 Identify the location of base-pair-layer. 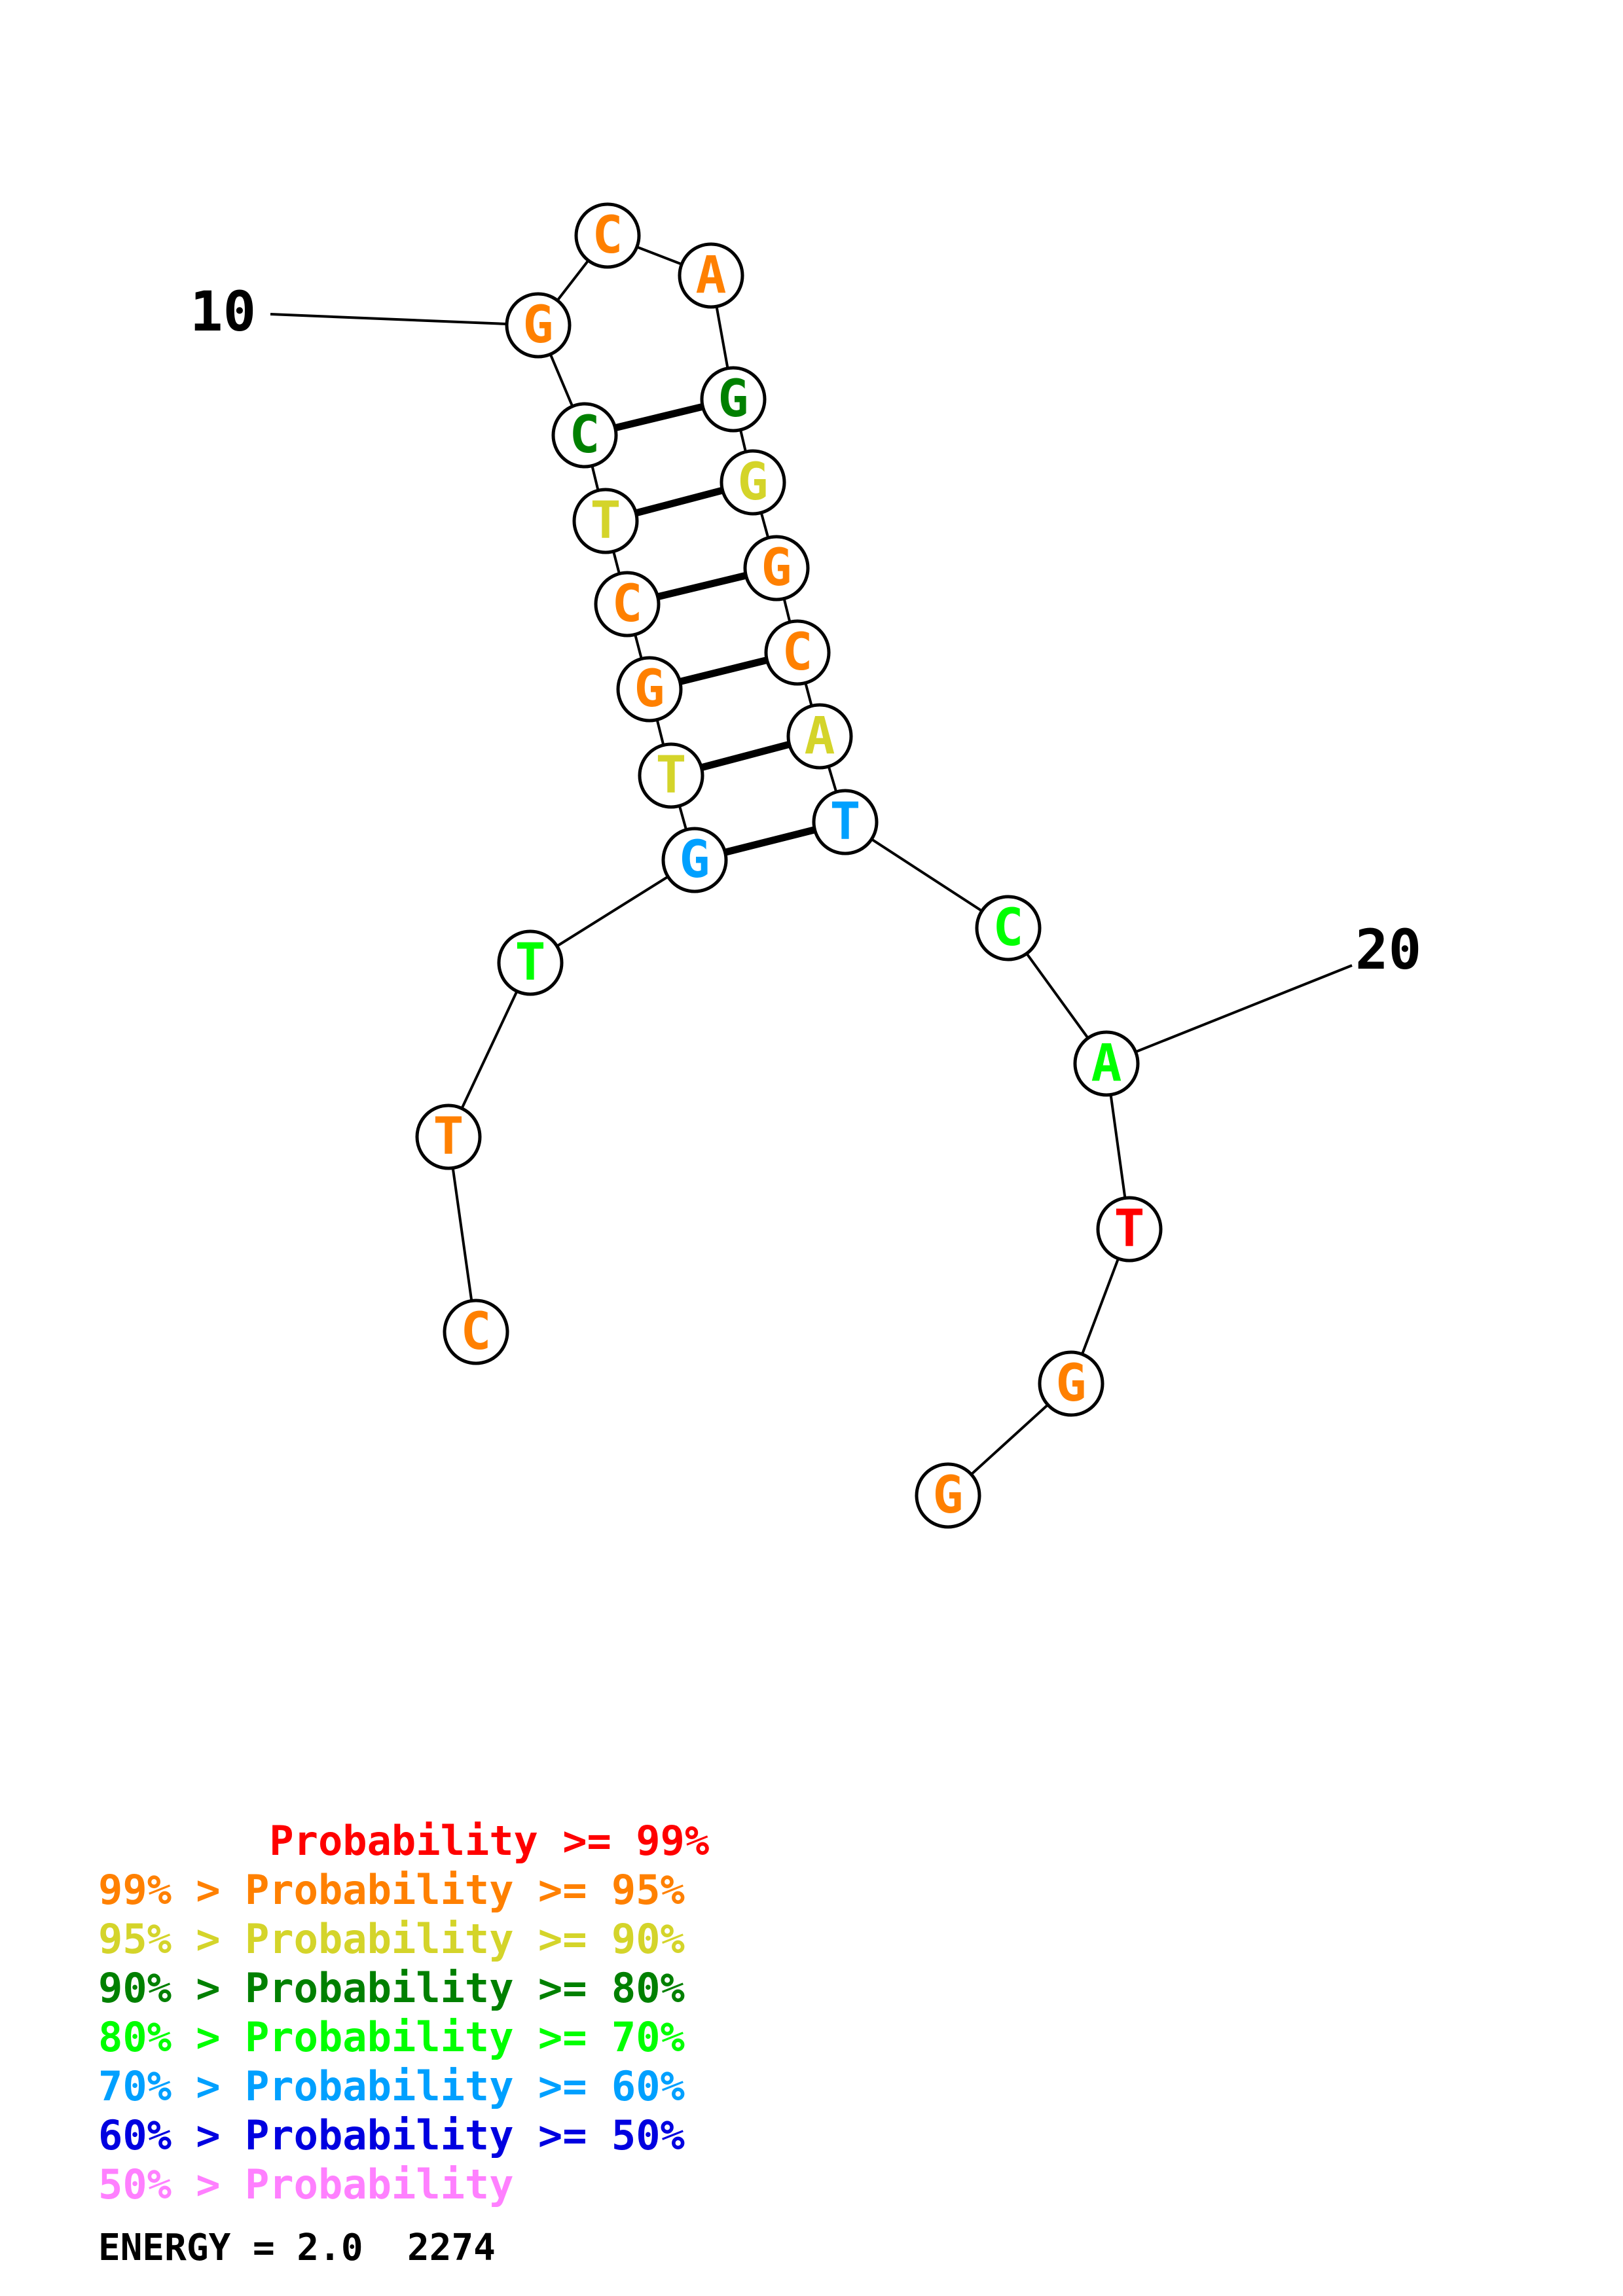
(715, 629).